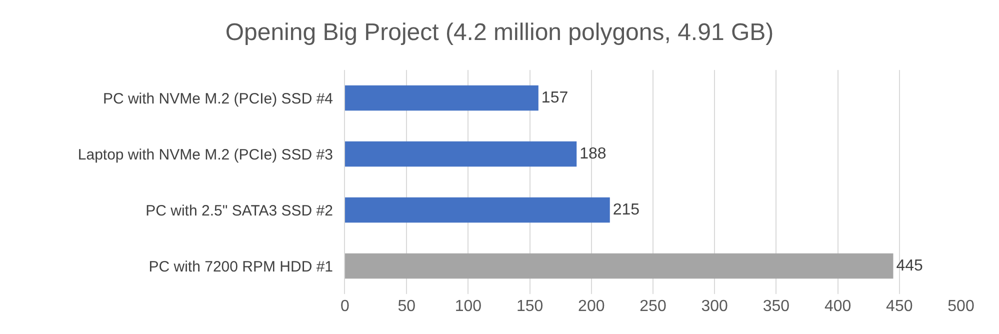 The width and height of the screenshot is (999, 334). Describe the element at coordinates (714, 306) in the screenshot. I see `x-tick-label: 300` at that location.